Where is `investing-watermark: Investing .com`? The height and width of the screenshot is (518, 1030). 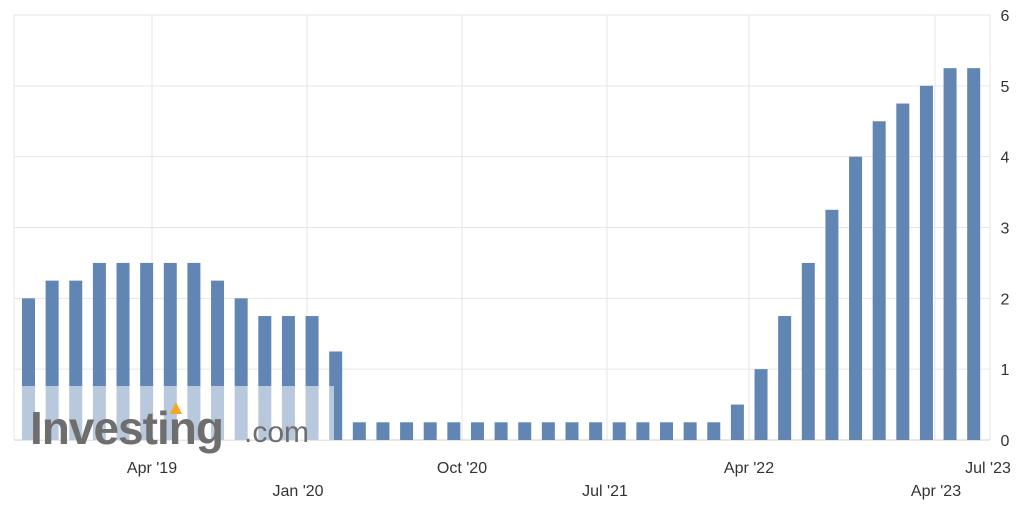
investing-watermark: Investing .com is located at coordinates (178, 420).